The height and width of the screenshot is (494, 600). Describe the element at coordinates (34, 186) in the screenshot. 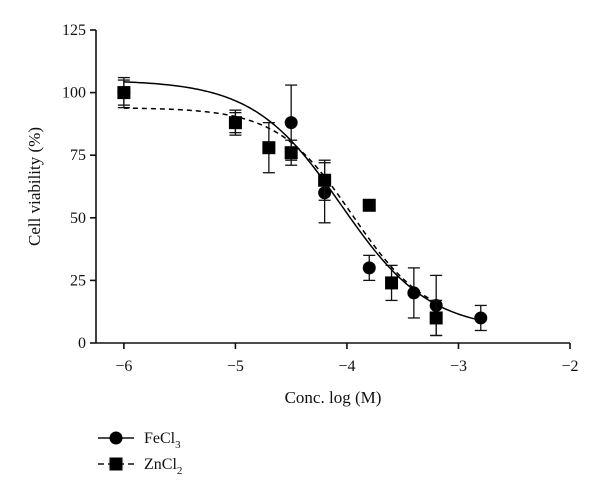

I see `y-axis-title: Cell viability (%)` at that location.